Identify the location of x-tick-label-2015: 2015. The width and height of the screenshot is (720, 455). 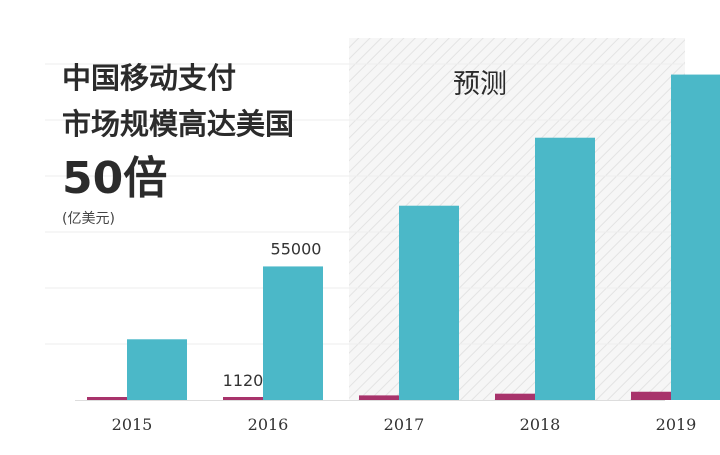
(132, 424).